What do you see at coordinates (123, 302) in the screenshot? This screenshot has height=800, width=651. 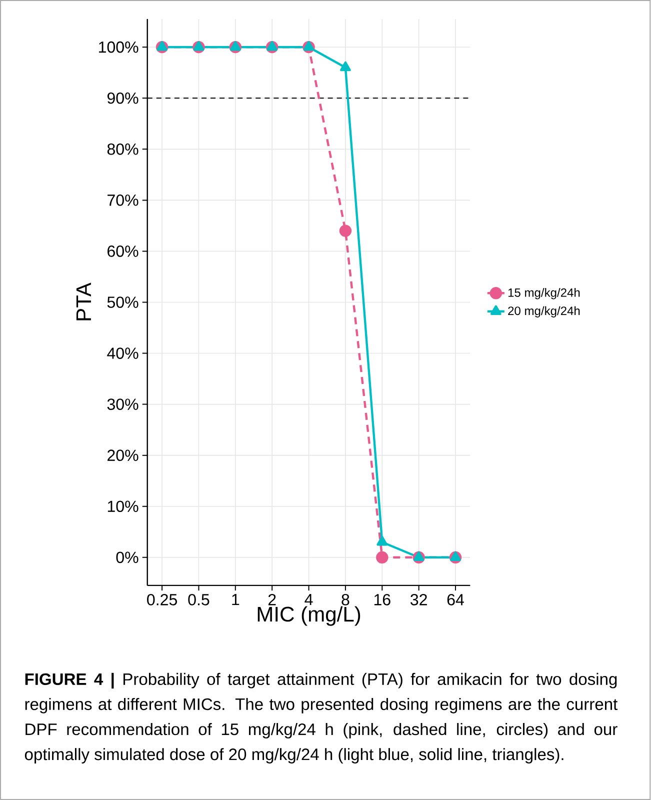 I see `y-tick-label: 50%` at bounding box center [123, 302].